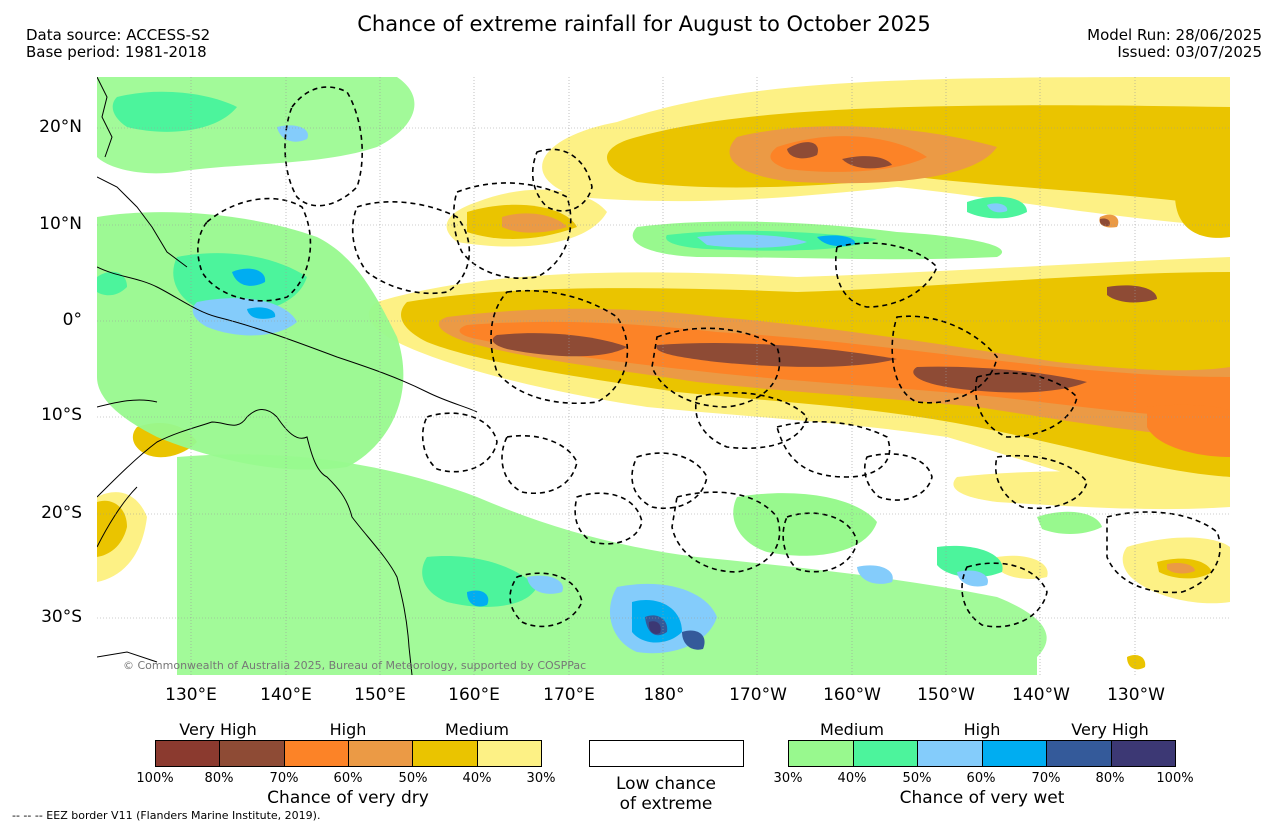 This screenshot has width=1288, height=827. I want to click on lat-label-20s: 20°S, so click(61, 513).